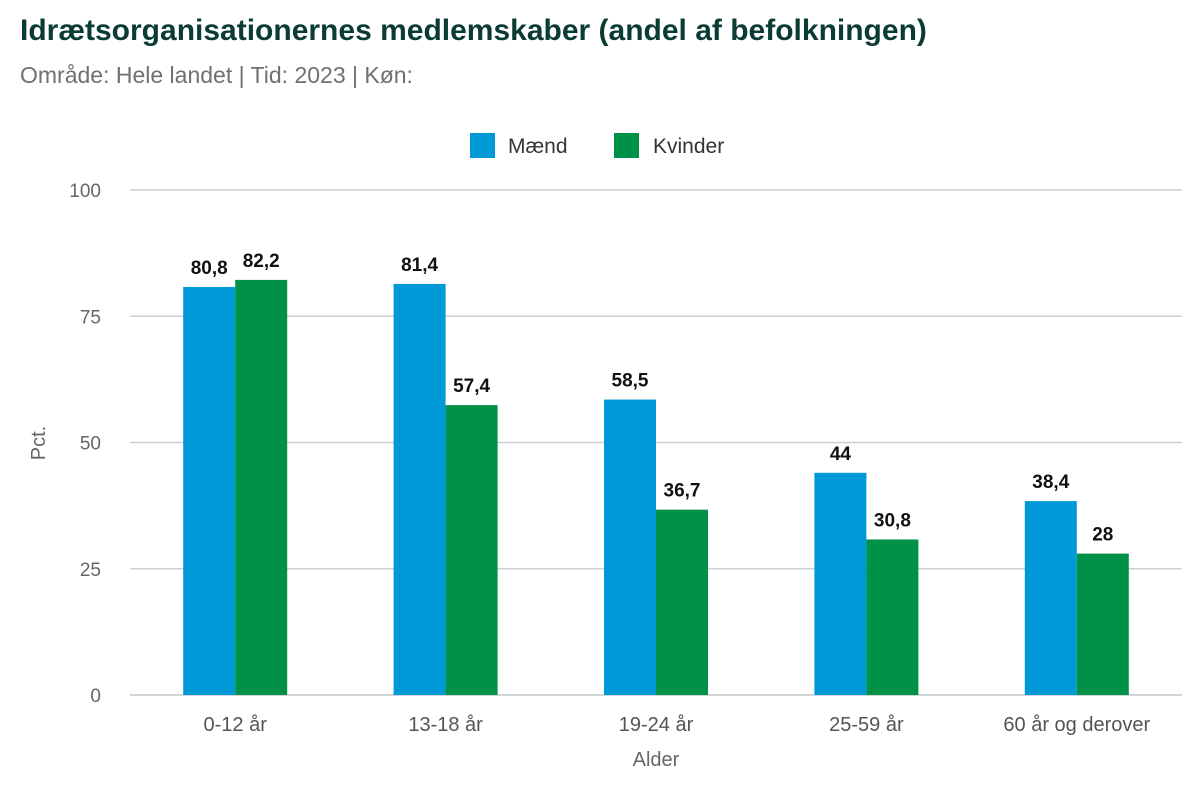 The height and width of the screenshot is (800, 1200). What do you see at coordinates (445, 725) in the screenshot?
I see `x-tick-label: 13-18 år` at bounding box center [445, 725].